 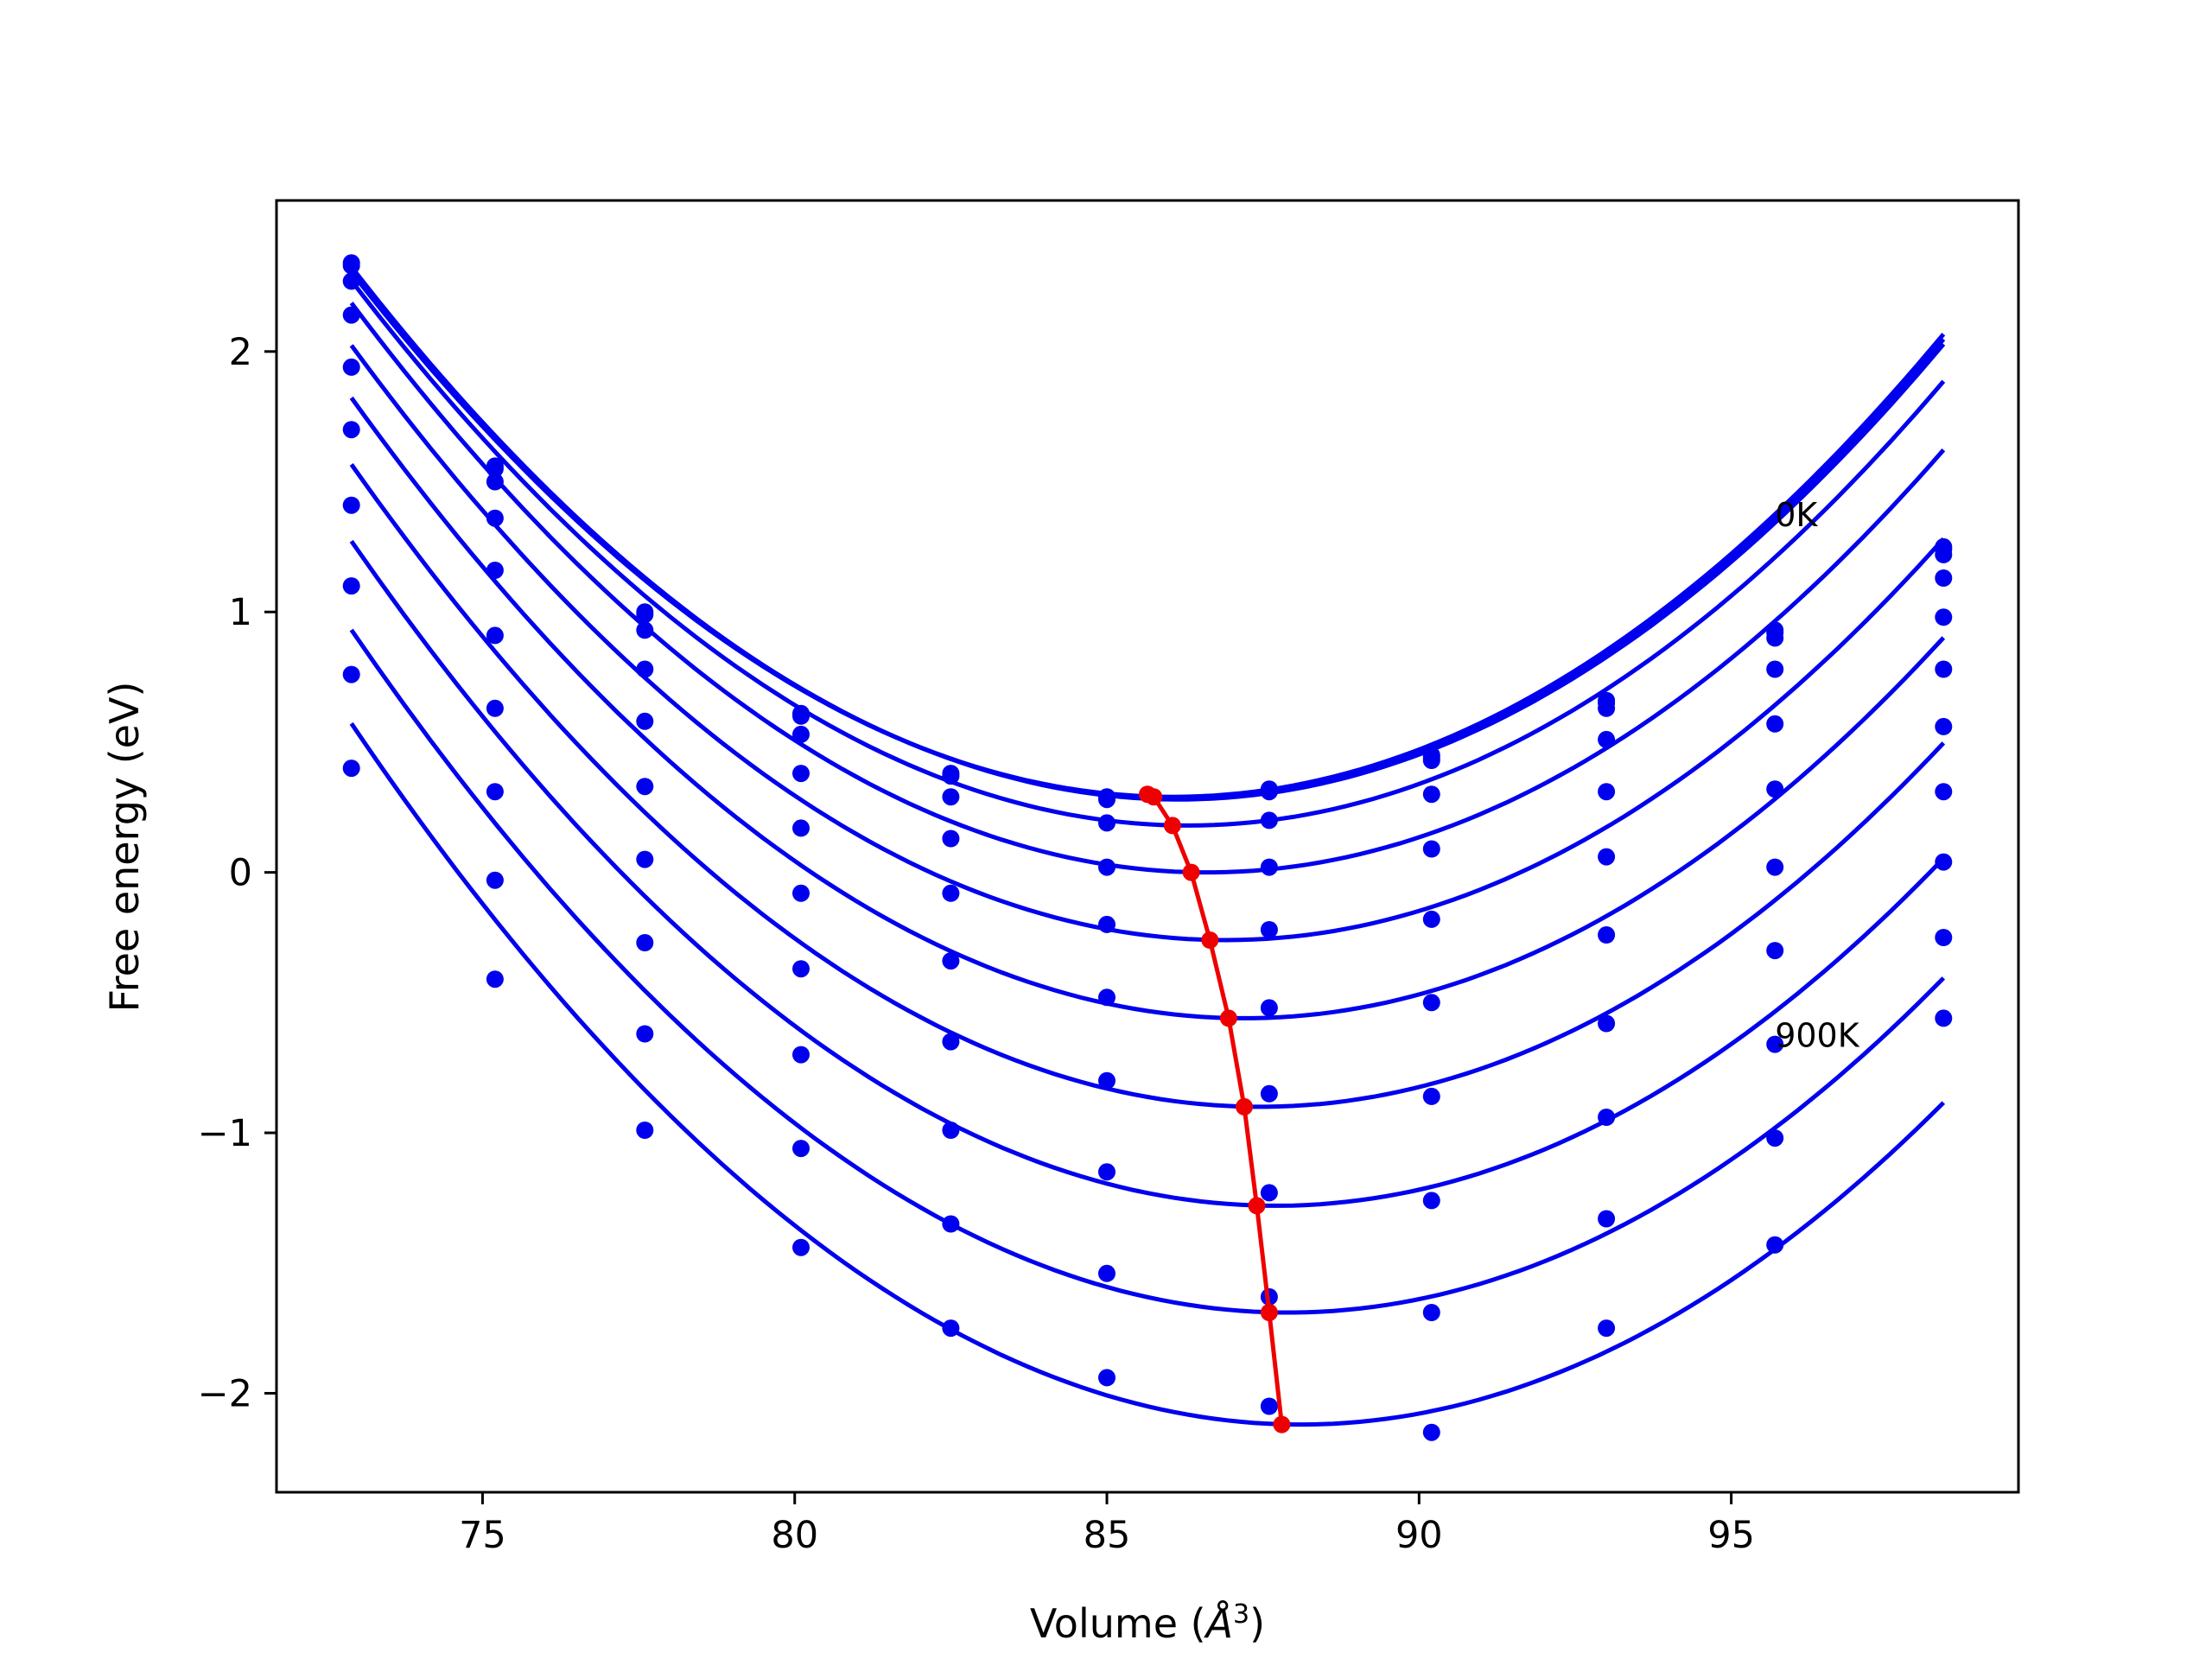 I want to click on y-axis-title: Free energy (eV), so click(x=124, y=847).